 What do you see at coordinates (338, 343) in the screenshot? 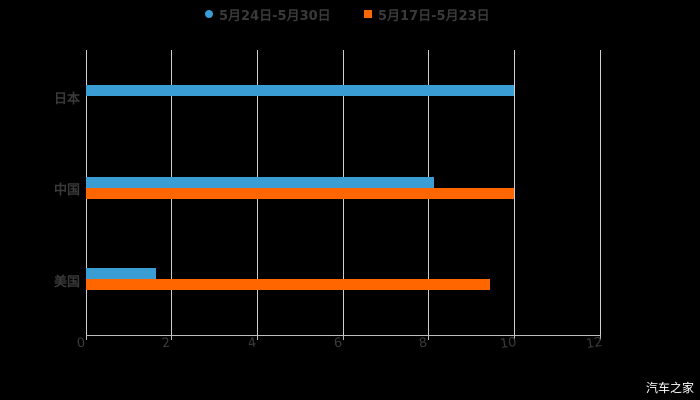
I see `x-tick-label: 6` at bounding box center [338, 343].